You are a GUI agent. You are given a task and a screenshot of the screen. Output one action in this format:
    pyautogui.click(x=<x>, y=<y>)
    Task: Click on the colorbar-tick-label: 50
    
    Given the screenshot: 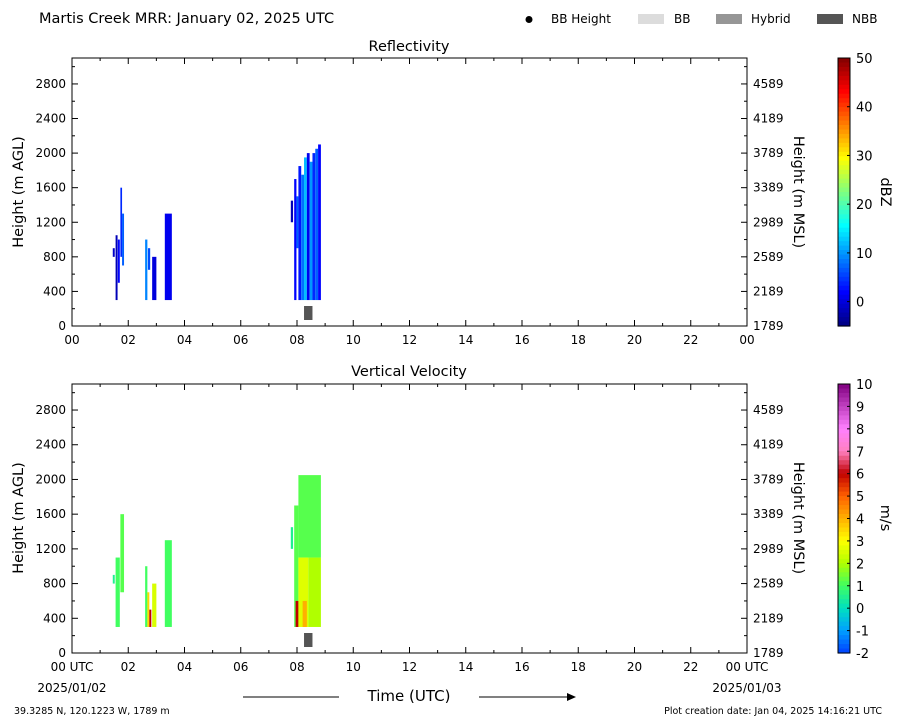 What is the action you would take?
    pyautogui.click(x=864, y=59)
    